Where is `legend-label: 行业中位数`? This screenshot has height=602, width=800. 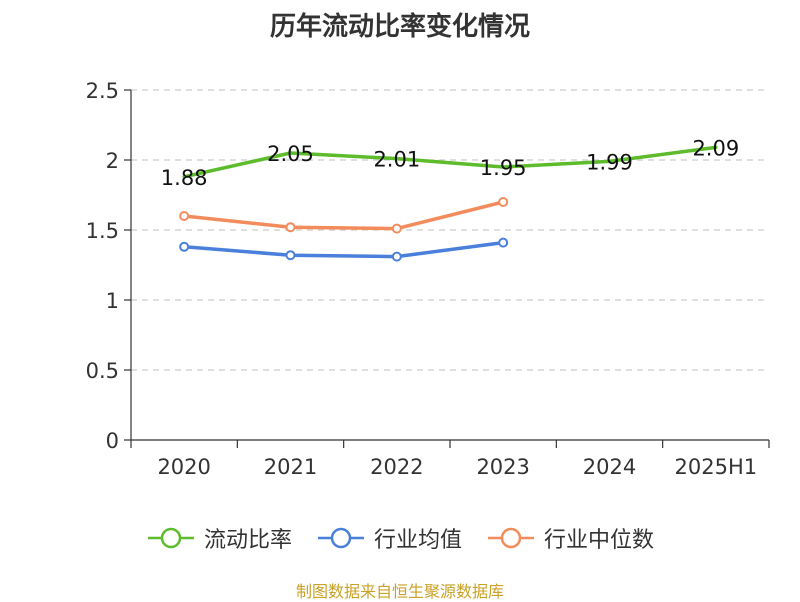
legend-label: 行业中位数 is located at coordinates (599, 540).